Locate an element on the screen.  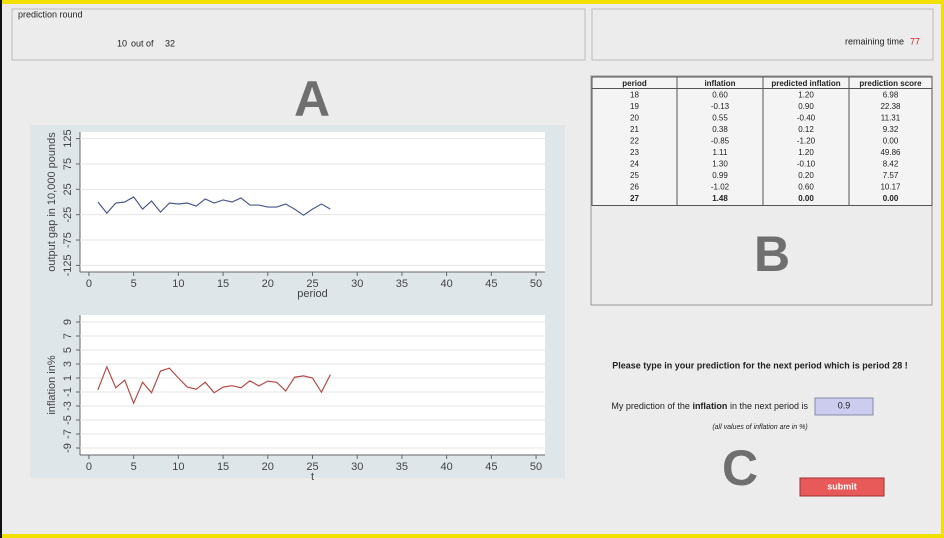
table-cell: -0.10 is located at coordinates (806, 163).